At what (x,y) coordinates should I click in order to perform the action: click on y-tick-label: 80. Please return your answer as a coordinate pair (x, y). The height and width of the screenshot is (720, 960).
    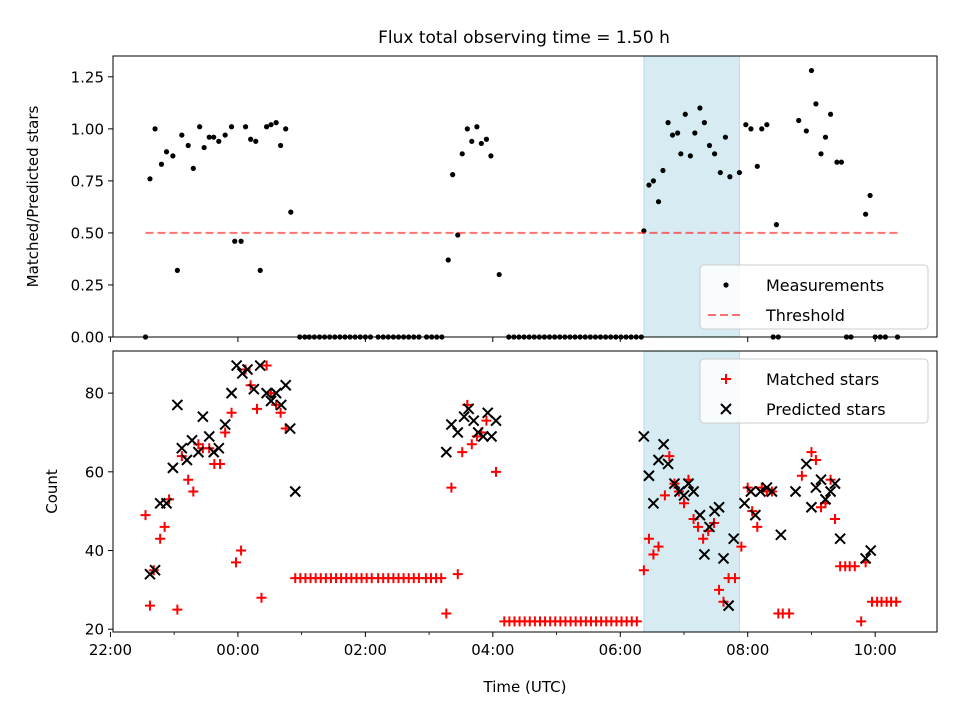
    Looking at the image, I should click on (94, 394).